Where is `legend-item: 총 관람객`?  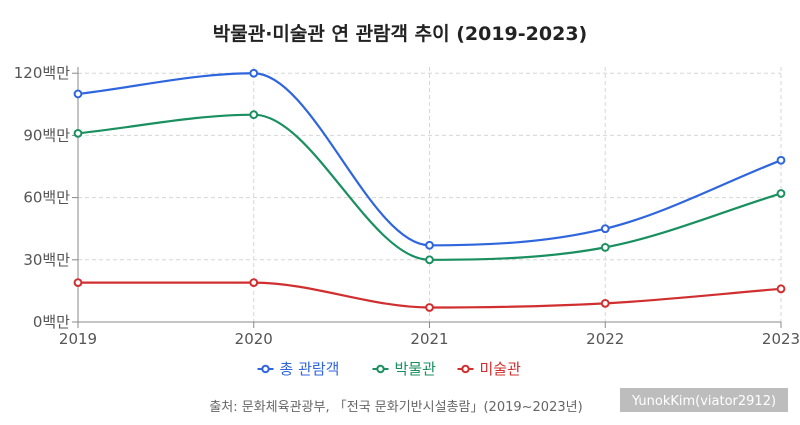 legend-item: 총 관람객 is located at coordinates (298, 369).